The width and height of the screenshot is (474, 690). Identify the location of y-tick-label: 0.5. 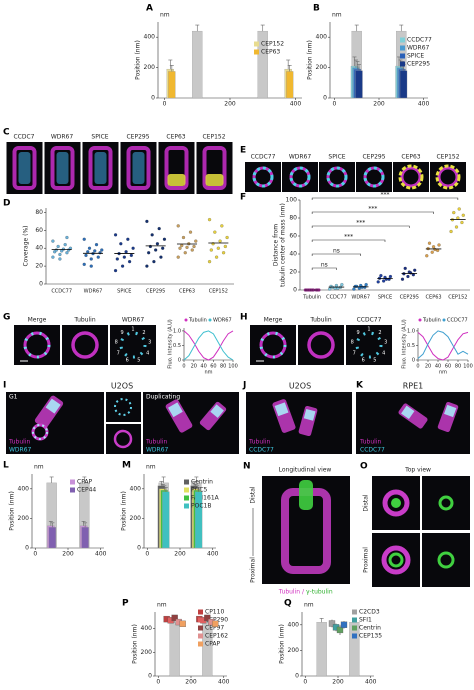
(177, 346).